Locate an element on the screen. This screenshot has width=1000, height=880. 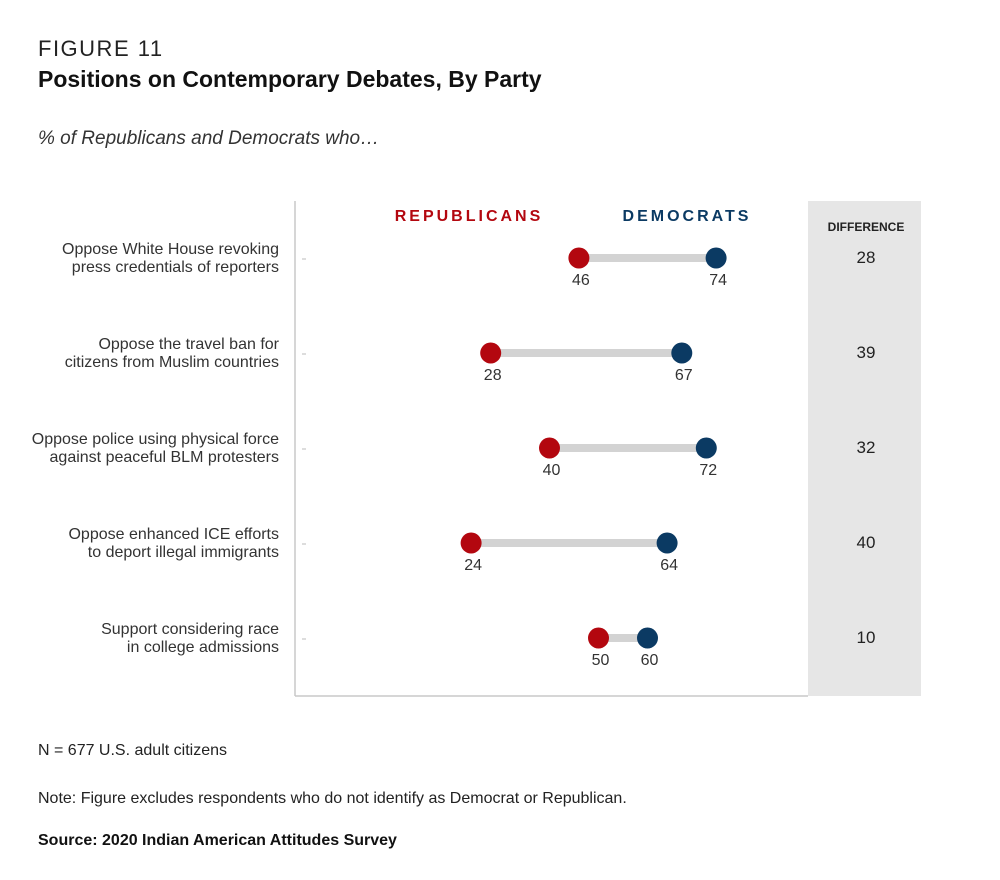
democrat-value-label: 67 is located at coordinates (684, 375).